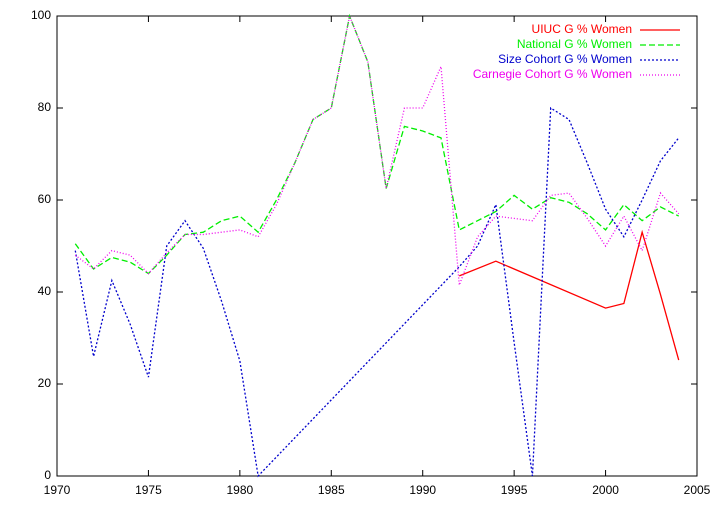  What do you see at coordinates (605, 490) in the screenshot?
I see `x-tick-label: 2000` at bounding box center [605, 490].